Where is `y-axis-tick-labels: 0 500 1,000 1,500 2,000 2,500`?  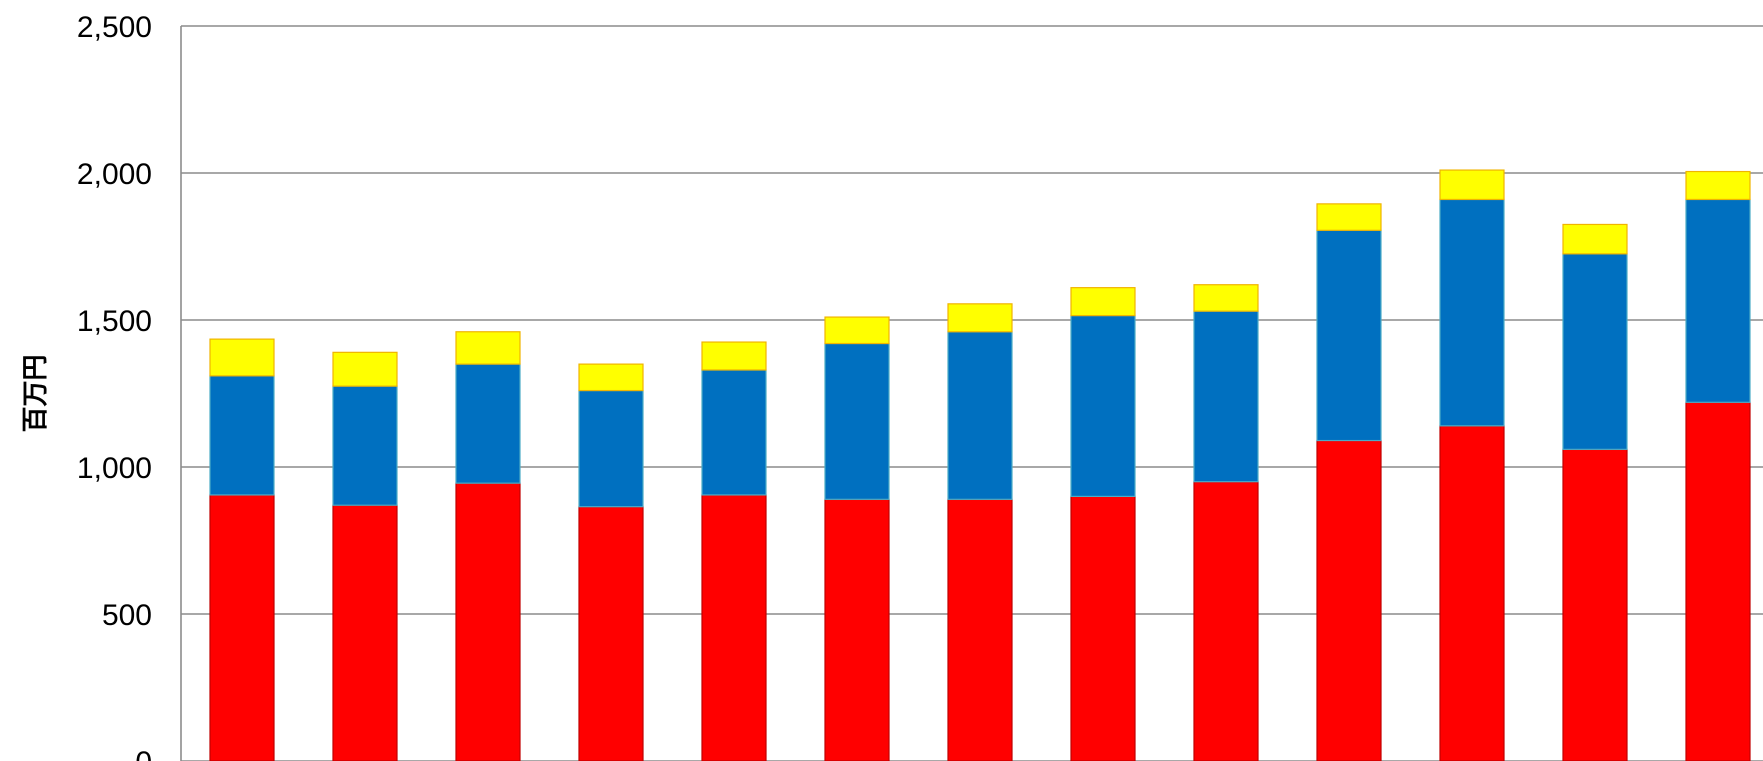
y-axis-tick-labels: 0 500 1,000 1,500 2,000 2,500 is located at coordinates (114, 386).